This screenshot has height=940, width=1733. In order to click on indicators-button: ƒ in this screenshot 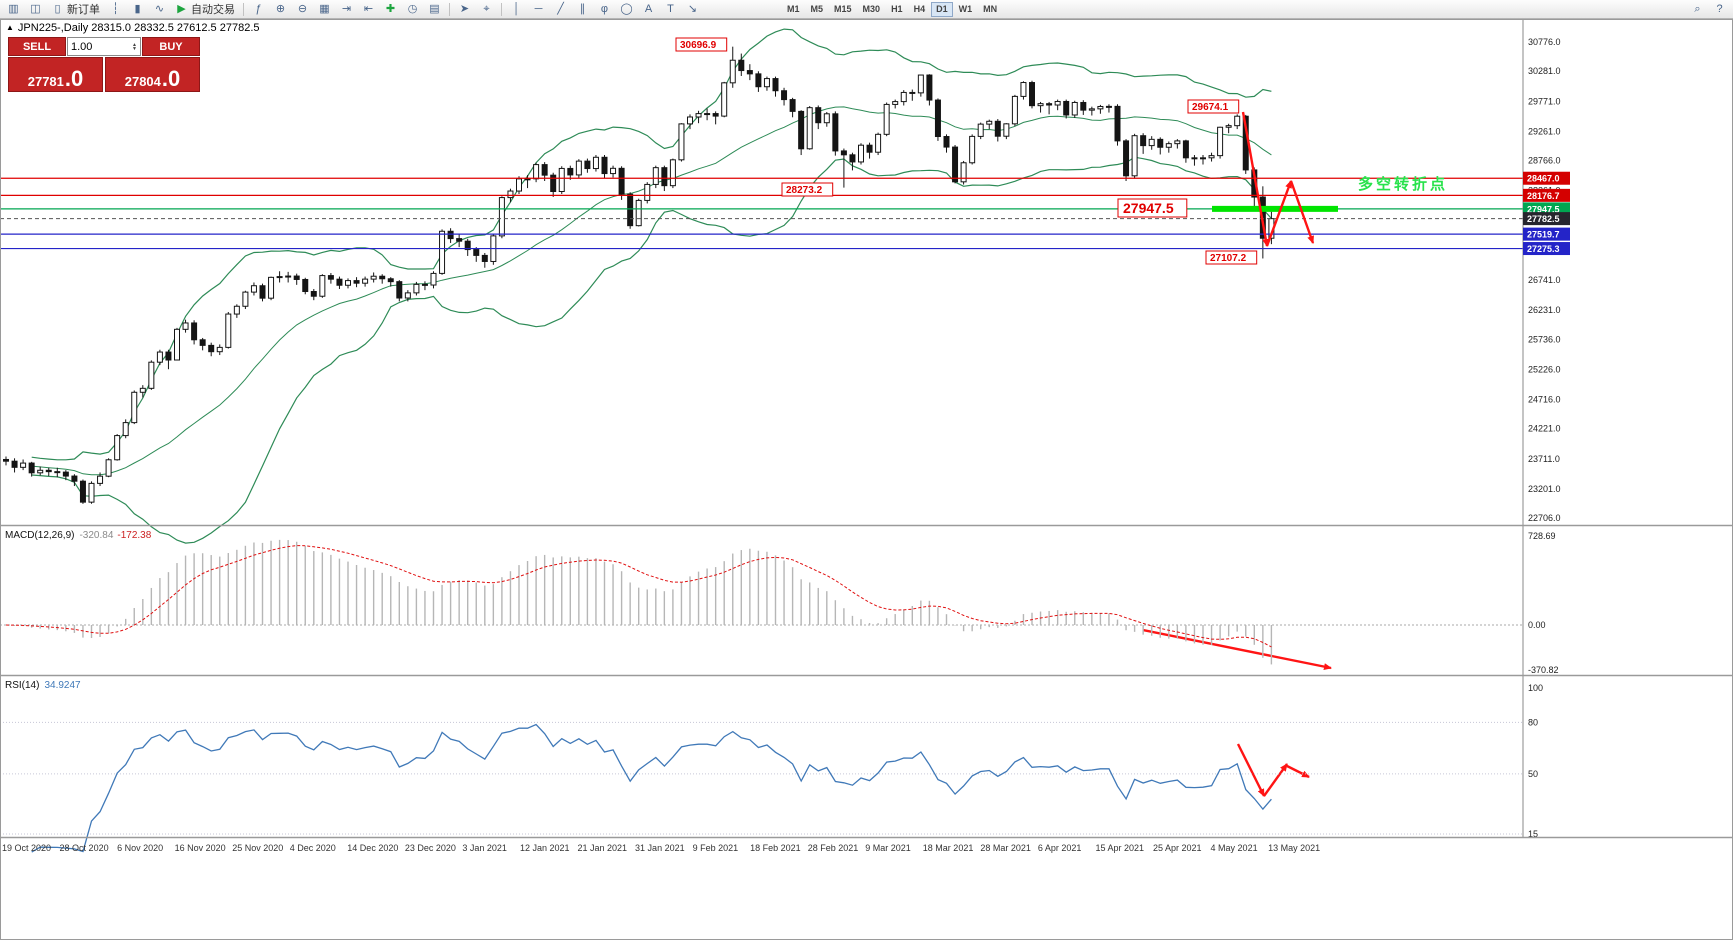, I will do `click(258, 9)`.